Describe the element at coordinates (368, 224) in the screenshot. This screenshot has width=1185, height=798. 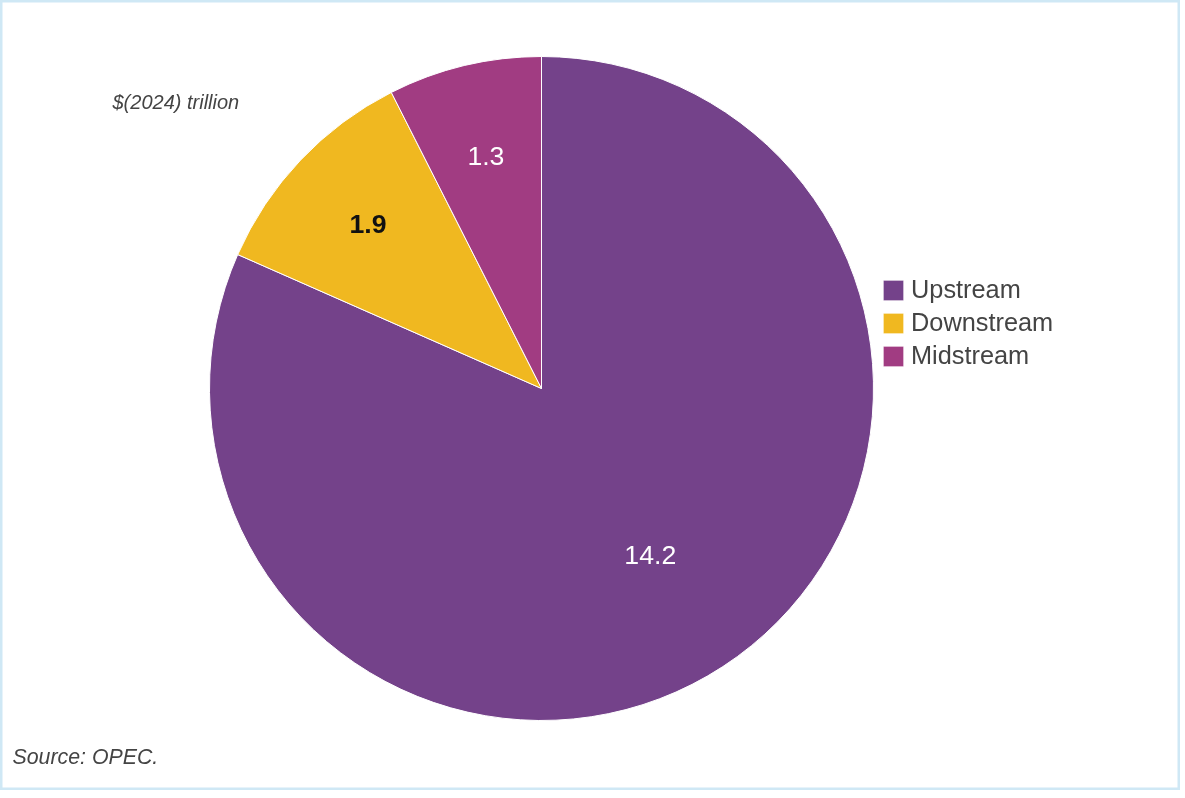
I see `data-label: 1.9` at that location.